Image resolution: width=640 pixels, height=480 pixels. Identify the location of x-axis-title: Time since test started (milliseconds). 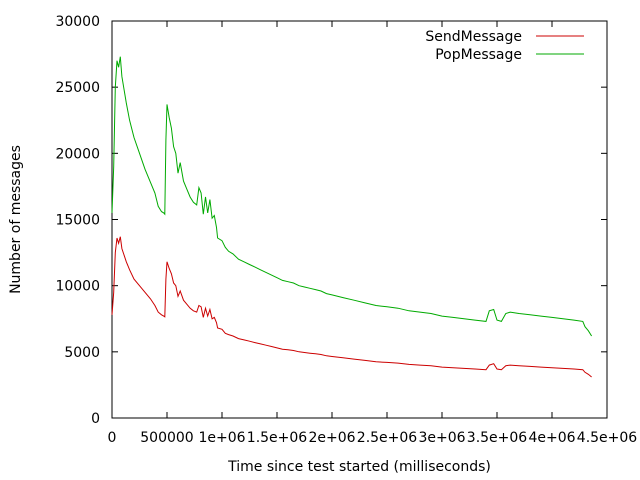
(359, 467).